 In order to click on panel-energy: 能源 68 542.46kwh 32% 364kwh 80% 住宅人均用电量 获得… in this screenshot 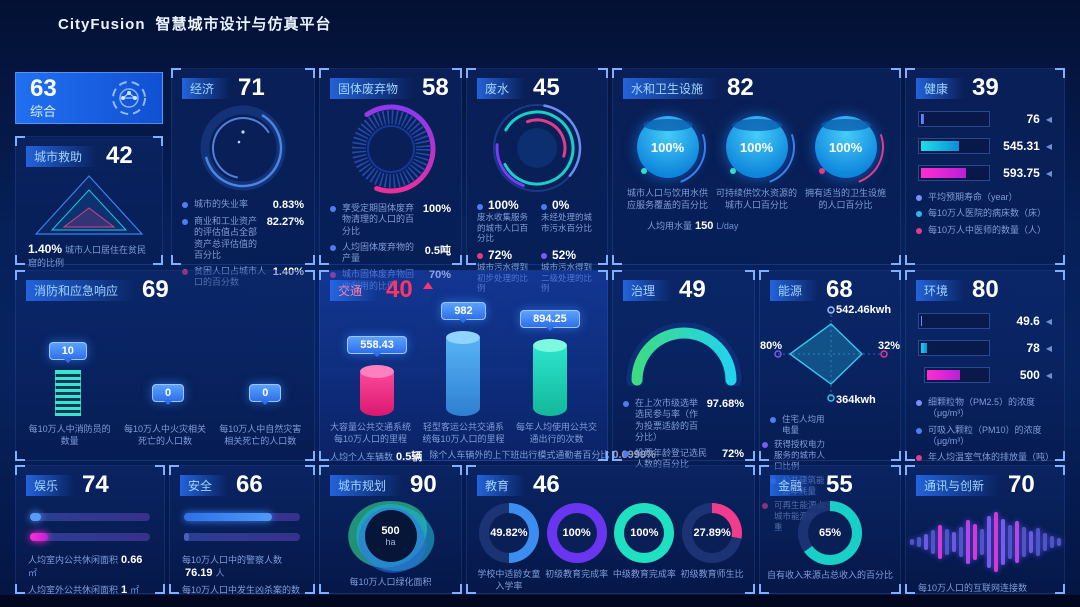, I will do `click(830, 401)`.